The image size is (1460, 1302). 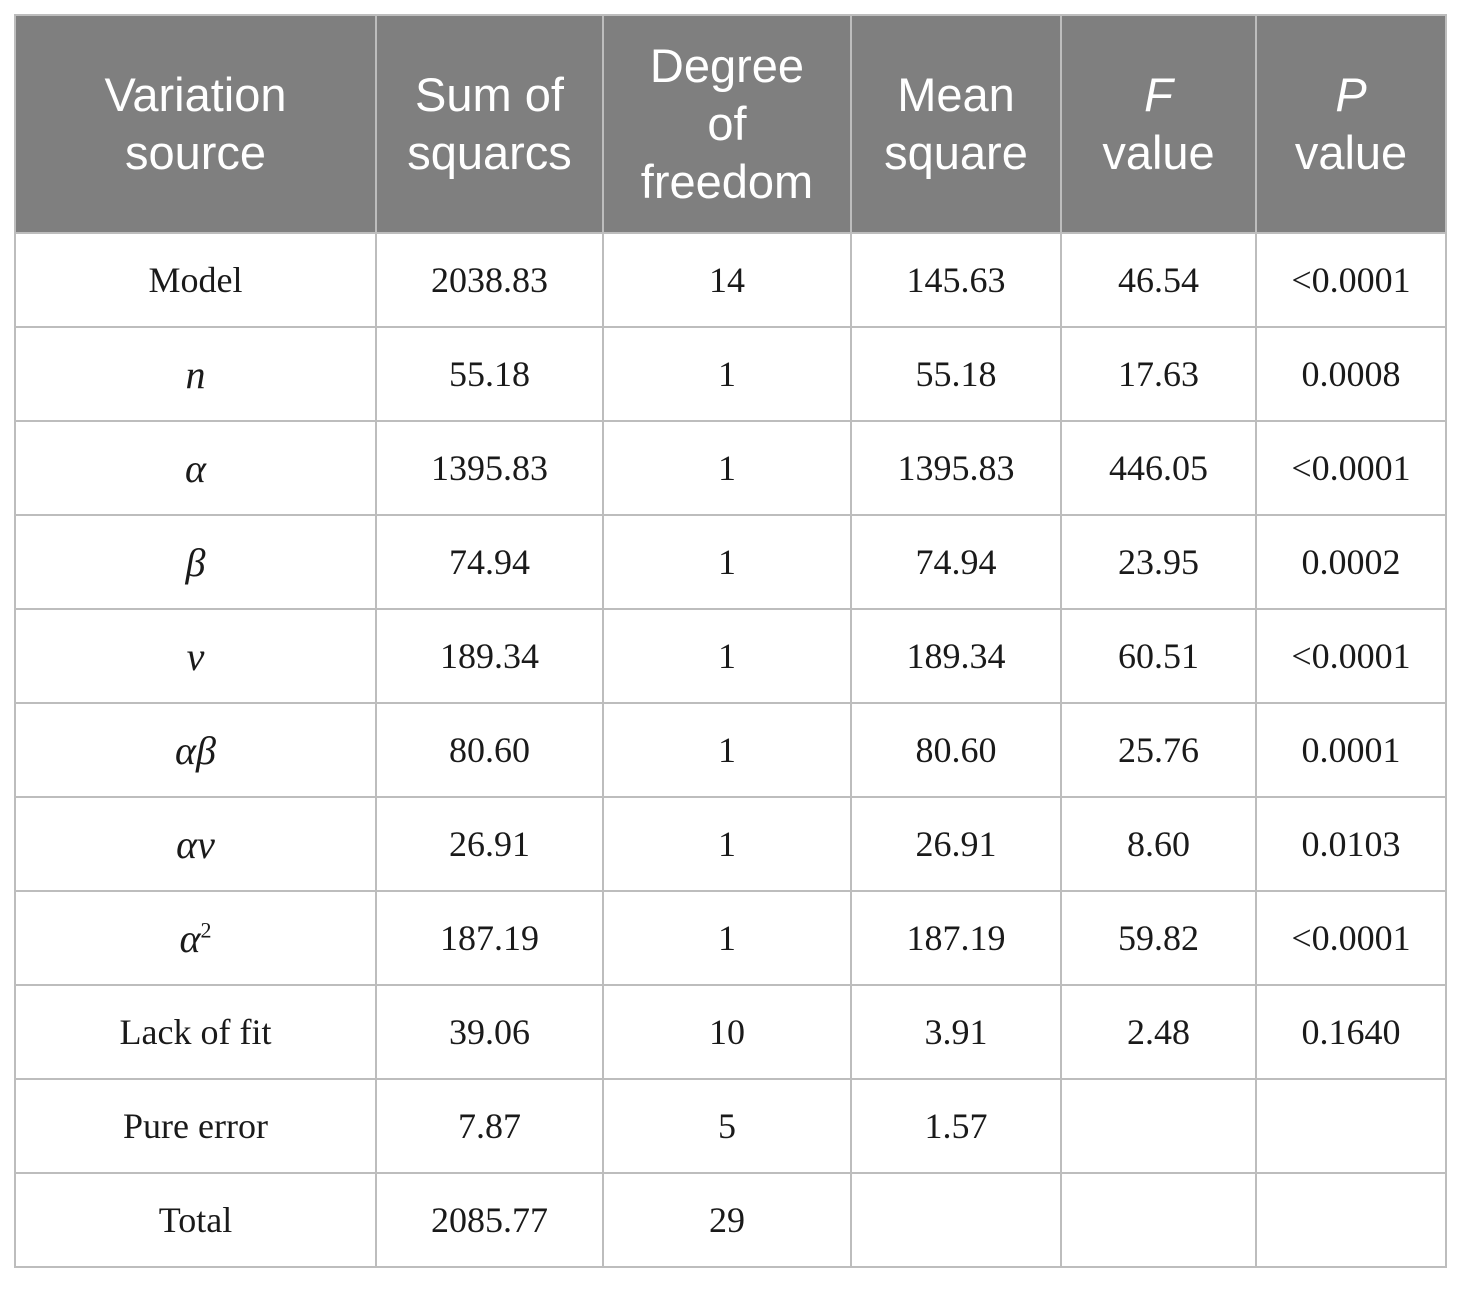 What do you see at coordinates (195, 468) in the screenshot?
I see `cell-source: α` at bounding box center [195, 468].